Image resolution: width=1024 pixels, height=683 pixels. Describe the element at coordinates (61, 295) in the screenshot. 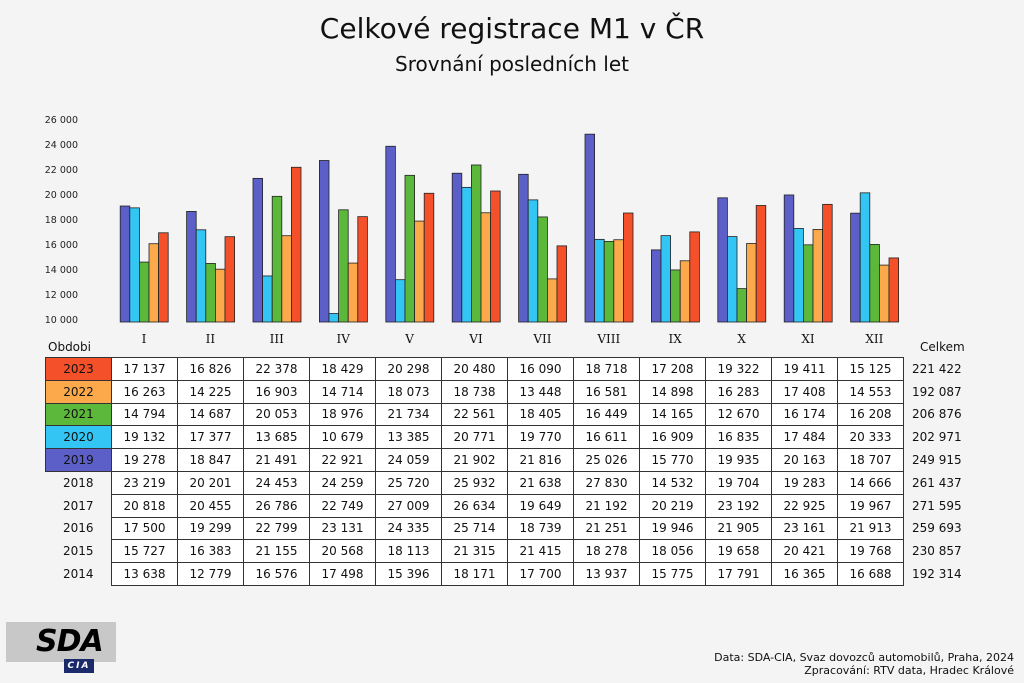

I see `y-tick-label: 12 000` at that location.